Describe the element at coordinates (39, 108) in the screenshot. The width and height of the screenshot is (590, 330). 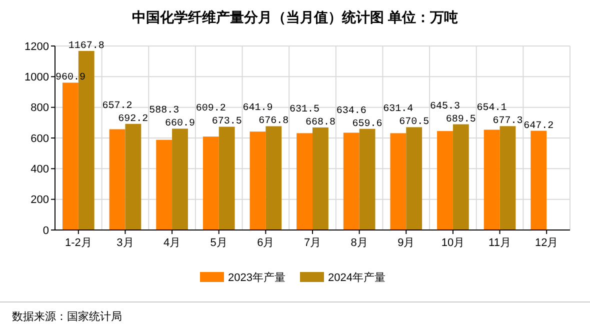
I see `y-tick-label: 800` at that location.